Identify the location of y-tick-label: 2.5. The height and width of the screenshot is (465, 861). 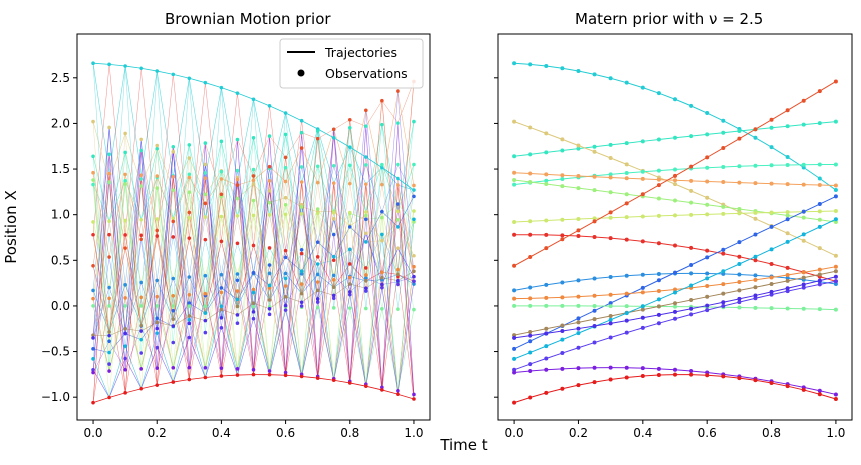
(60, 78).